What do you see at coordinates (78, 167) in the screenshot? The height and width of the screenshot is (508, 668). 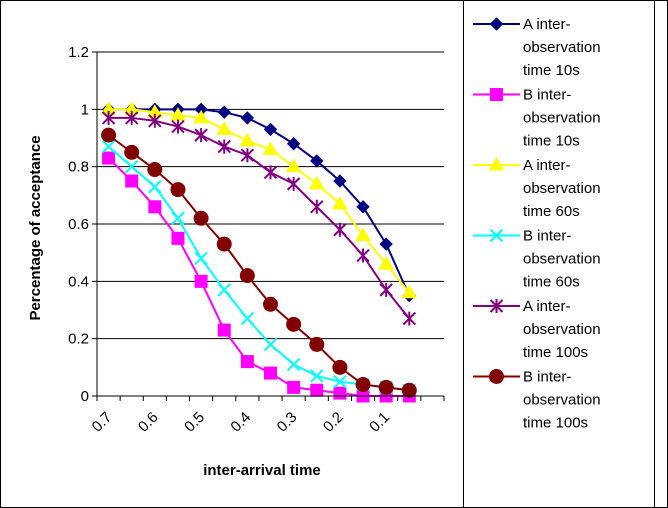 I see `y-tick-label: 0.8` at bounding box center [78, 167].